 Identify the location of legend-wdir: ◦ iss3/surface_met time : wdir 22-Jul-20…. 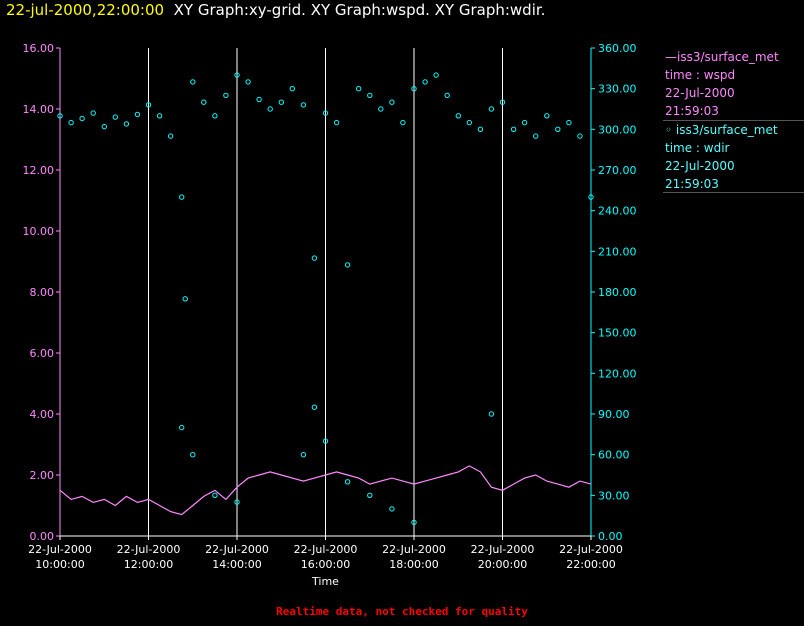
(721, 157).